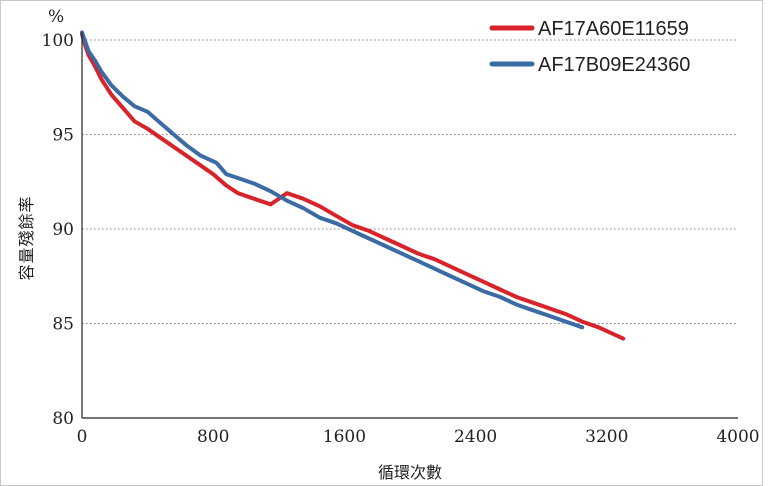  What do you see at coordinates (63, 136) in the screenshot?
I see `y-tick-label: 95` at bounding box center [63, 136].